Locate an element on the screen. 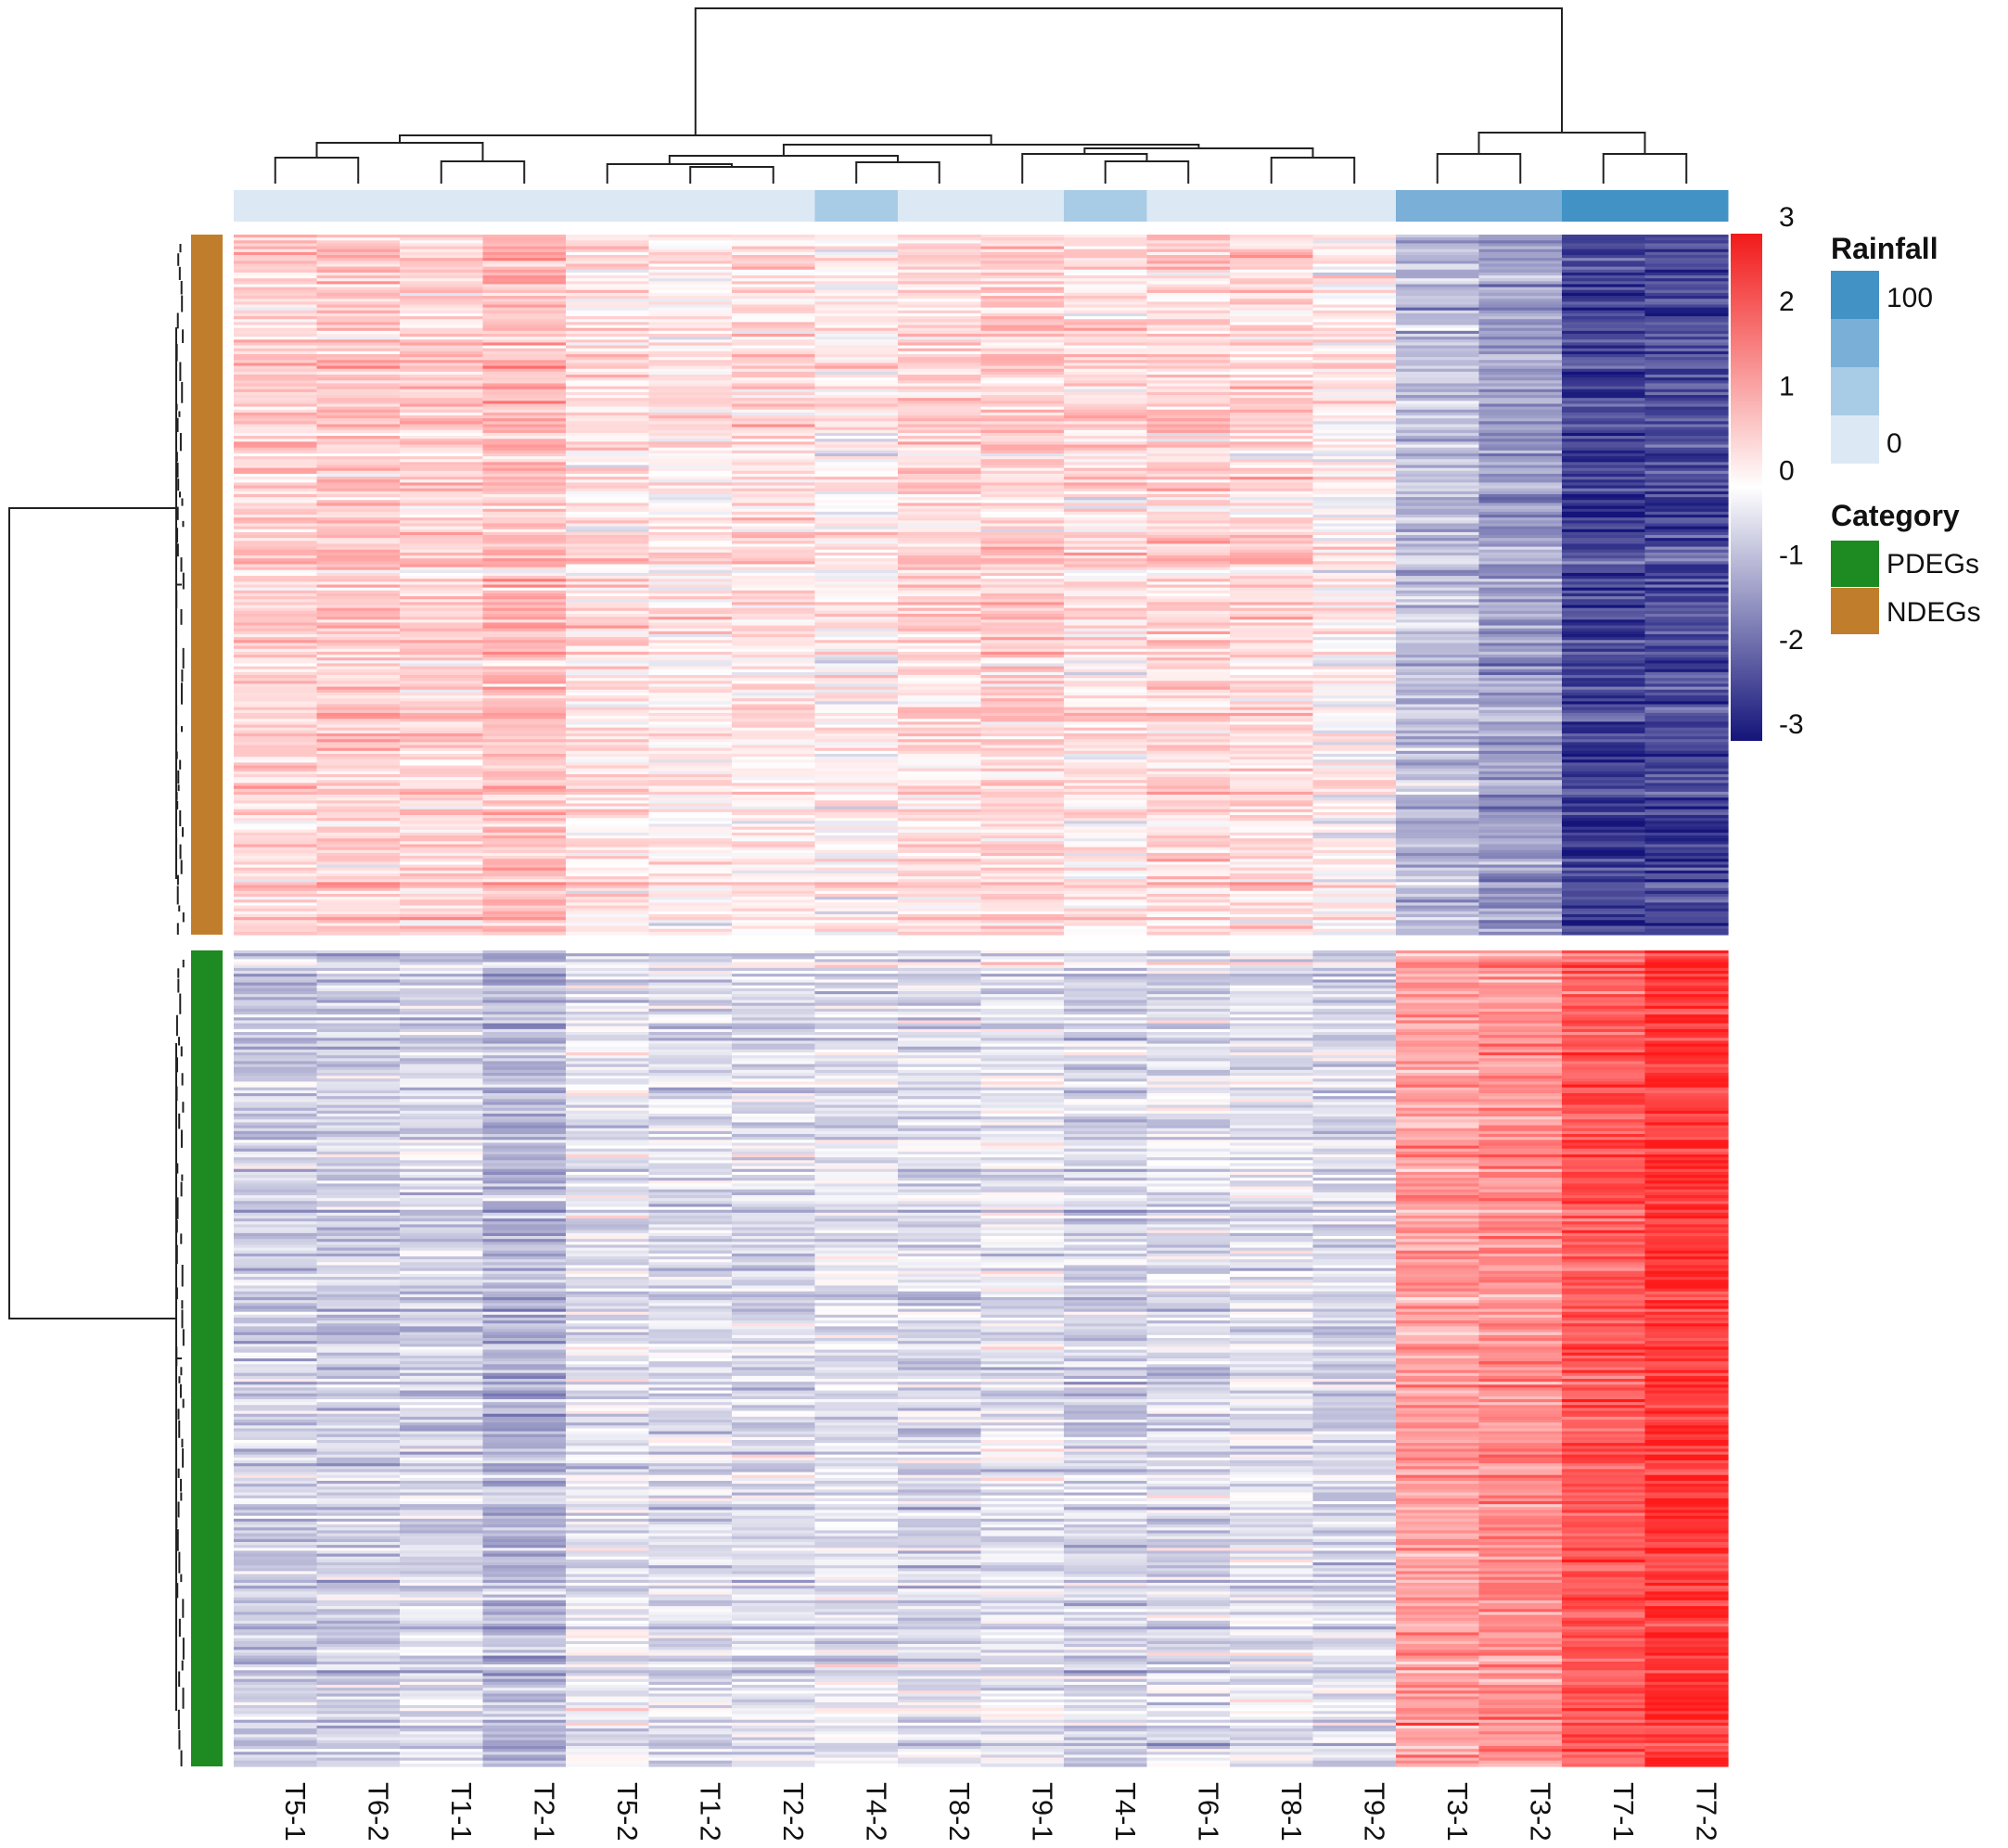 This screenshot has width=2008, height=1848. rainfall-cell is located at coordinates (1105, 206).